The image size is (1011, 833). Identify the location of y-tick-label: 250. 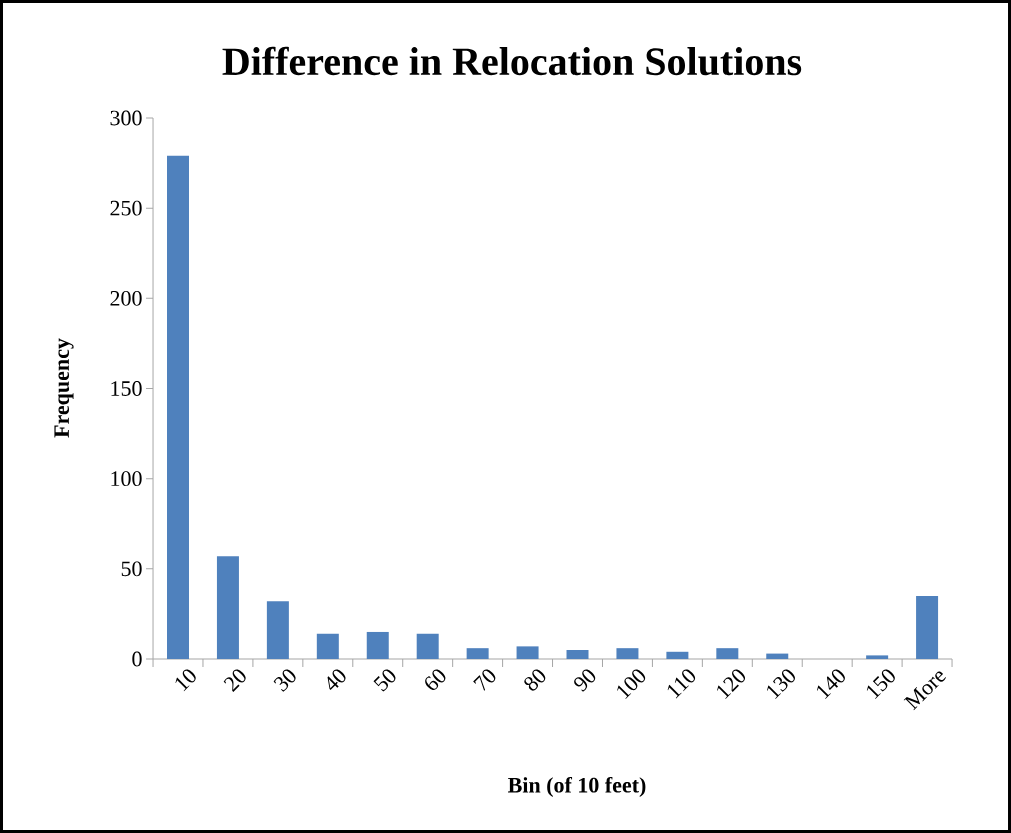
(126, 208).